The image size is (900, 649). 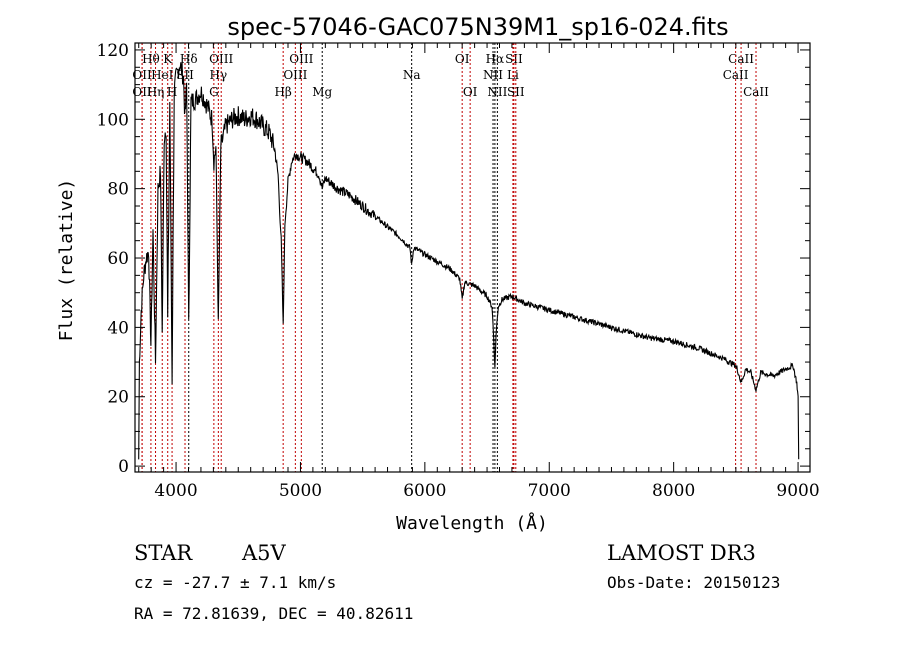 I want to click on line-label: Hγ, so click(x=219, y=75).